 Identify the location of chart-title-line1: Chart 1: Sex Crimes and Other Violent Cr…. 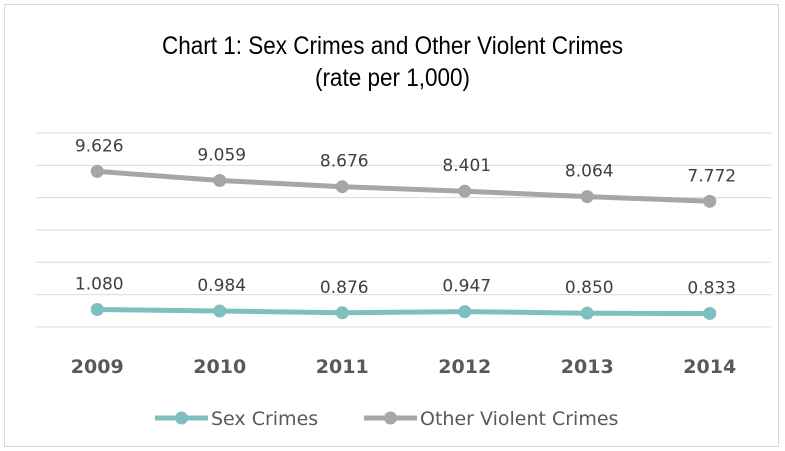
(392, 46).